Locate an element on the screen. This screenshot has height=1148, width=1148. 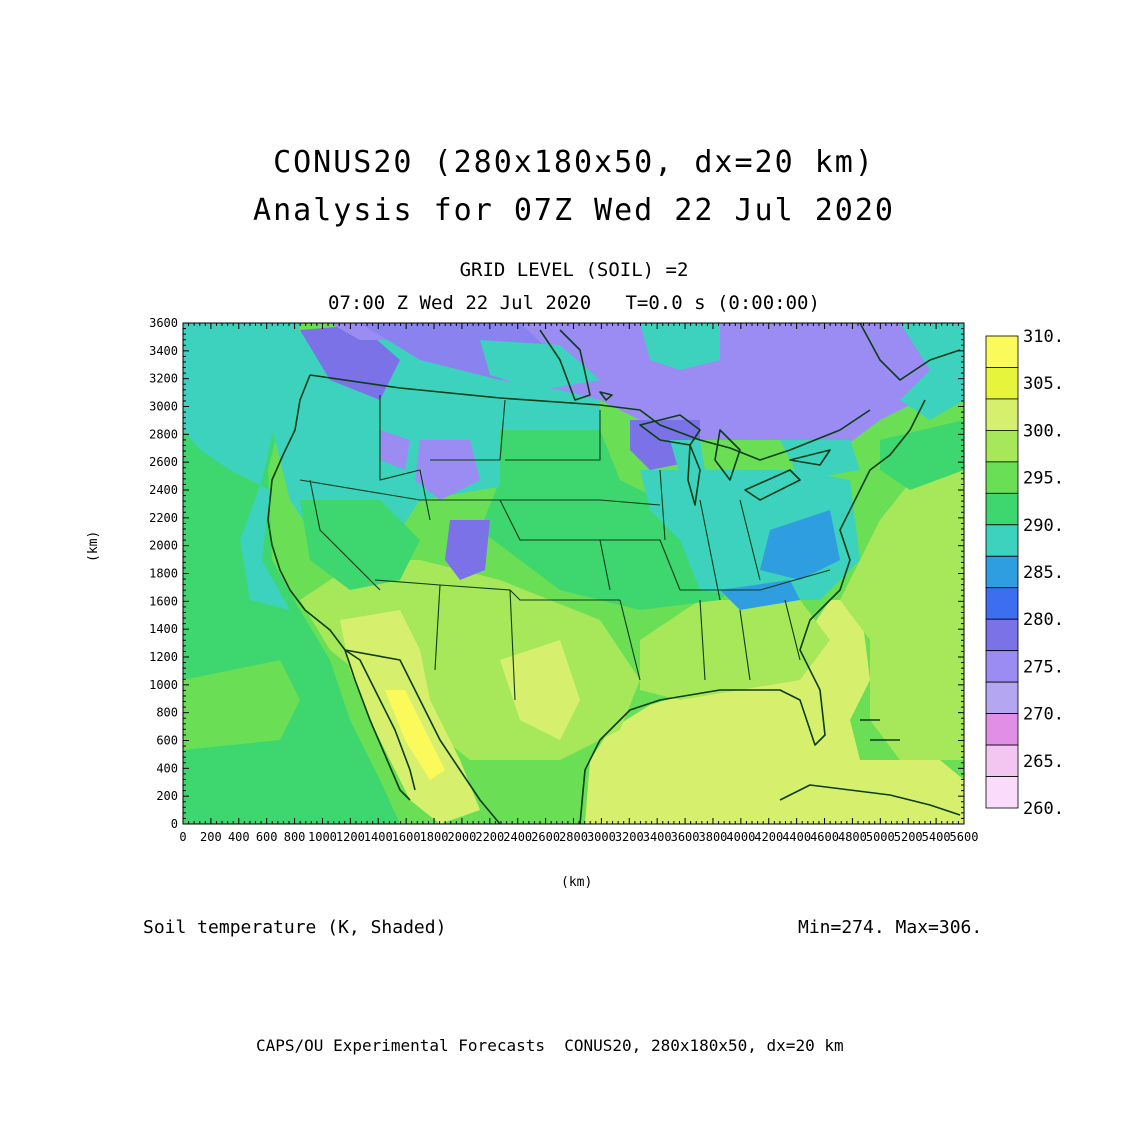
y-tick-label: 1200 is located at coordinates (163, 657).